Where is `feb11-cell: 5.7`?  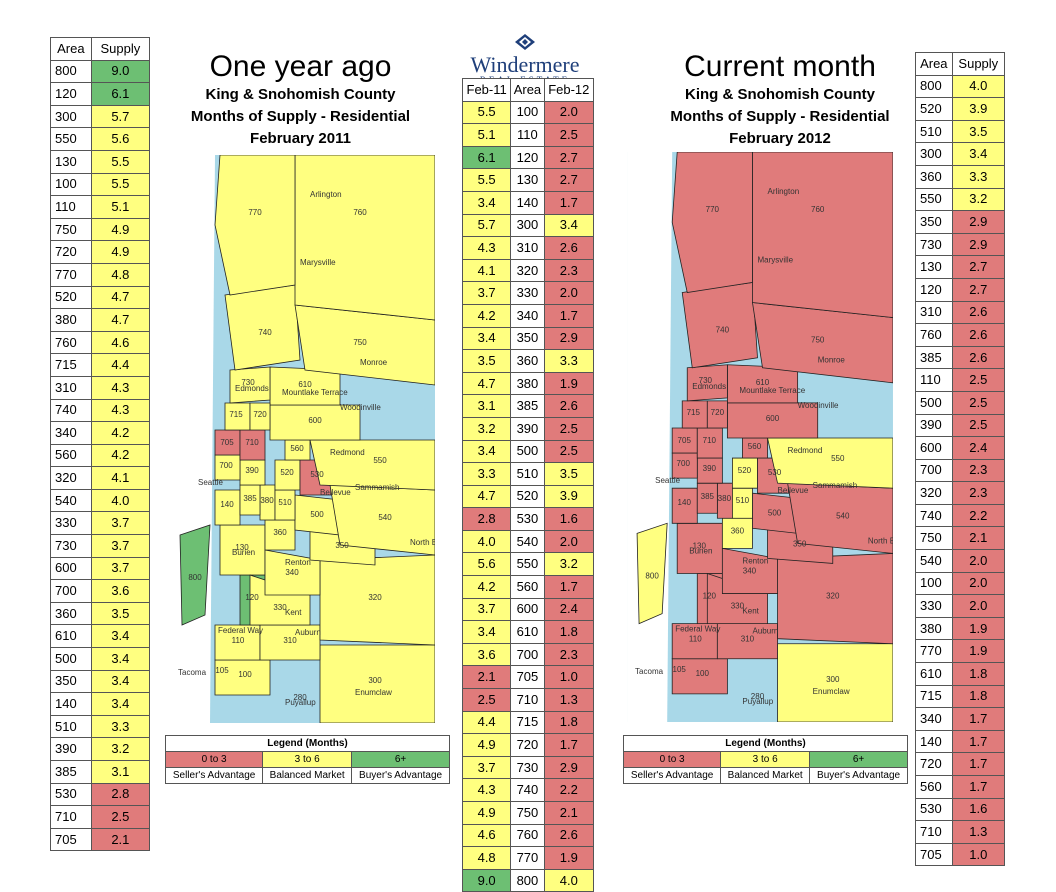
feb11-cell: 5.7 is located at coordinates (486, 225).